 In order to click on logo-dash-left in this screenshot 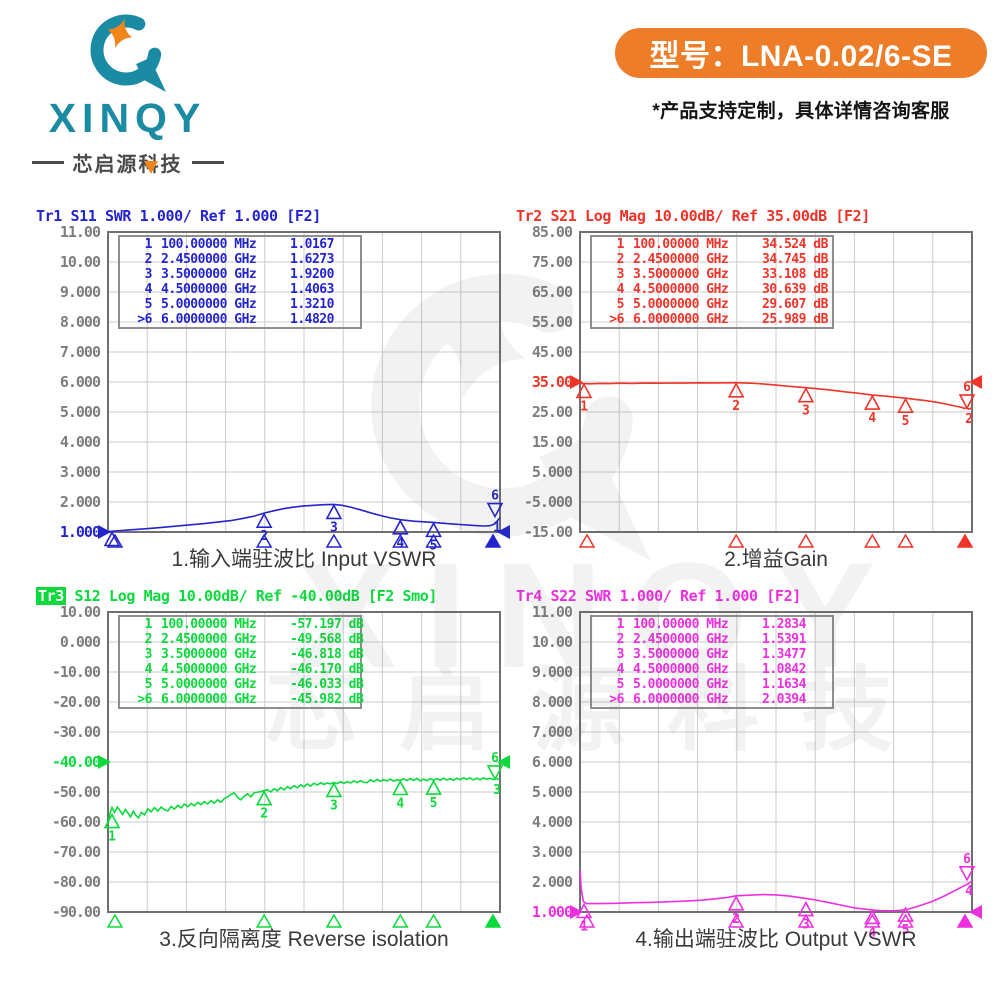, I will do `click(47, 162)`.